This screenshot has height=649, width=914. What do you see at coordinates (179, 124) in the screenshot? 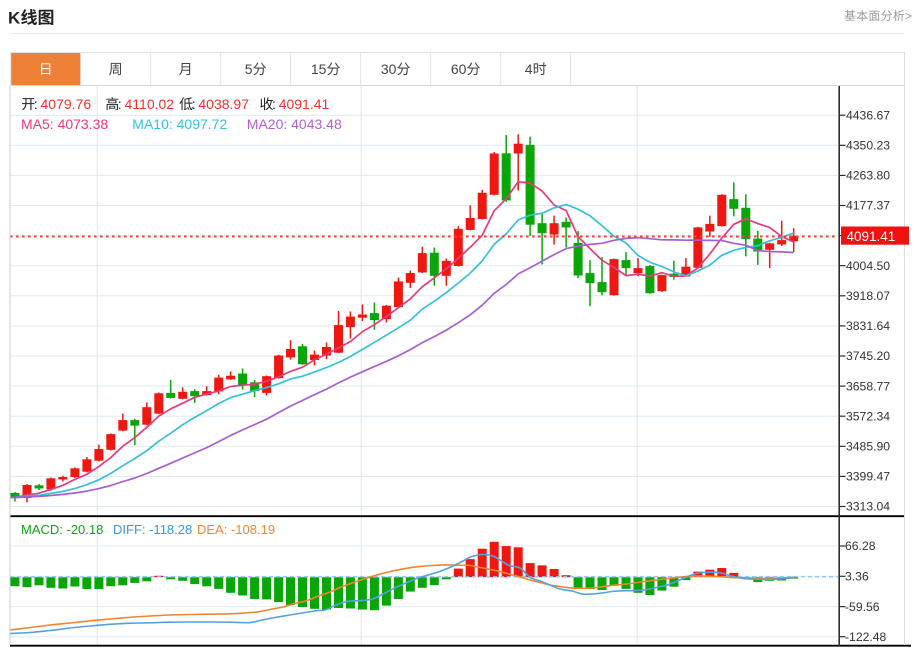
I see `svg-text: MA10: 4097.72` at bounding box center [179, 124].